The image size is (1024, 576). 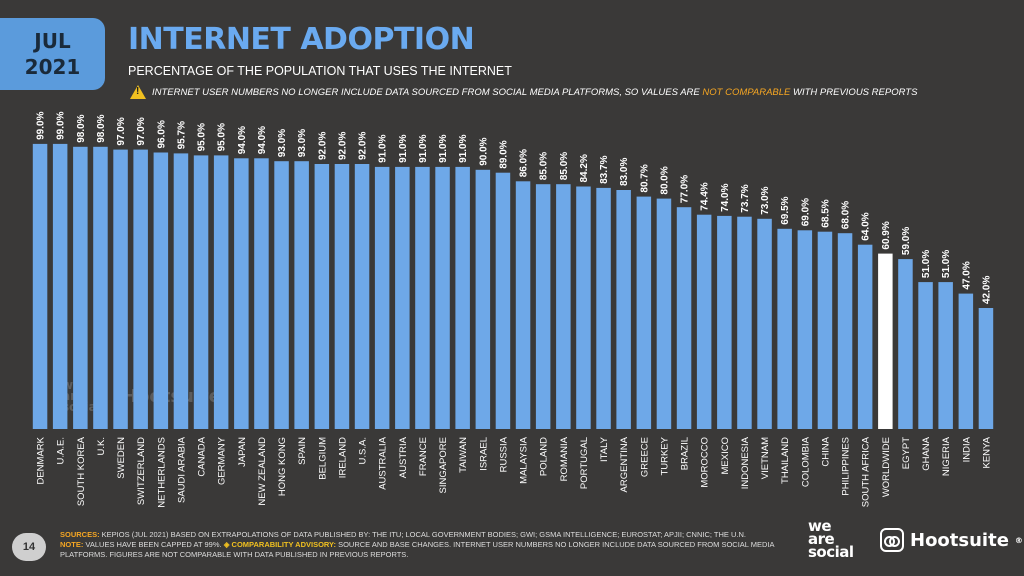 I want to click on category-label: SOUTH AFRICA, so click(x=866, y=471).